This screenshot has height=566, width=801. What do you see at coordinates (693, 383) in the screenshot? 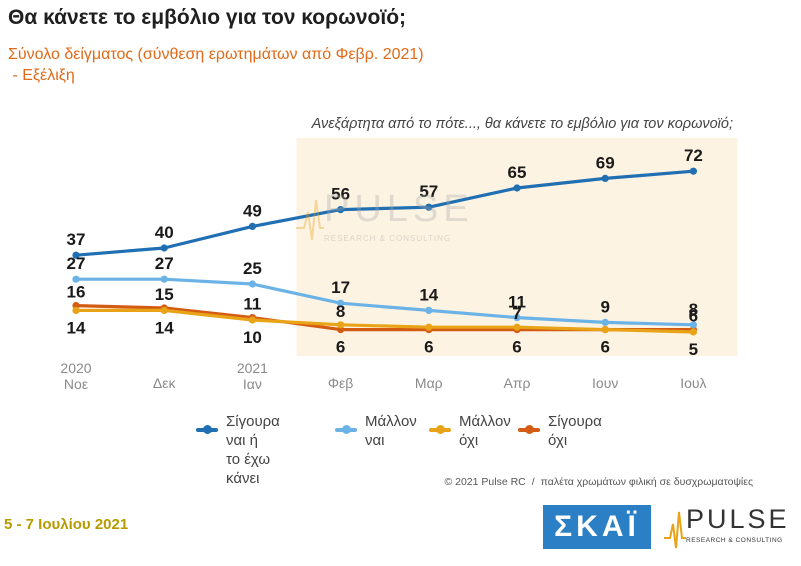
I see `x-tick-label: Ιουλ` at bounding box center [693, 383].